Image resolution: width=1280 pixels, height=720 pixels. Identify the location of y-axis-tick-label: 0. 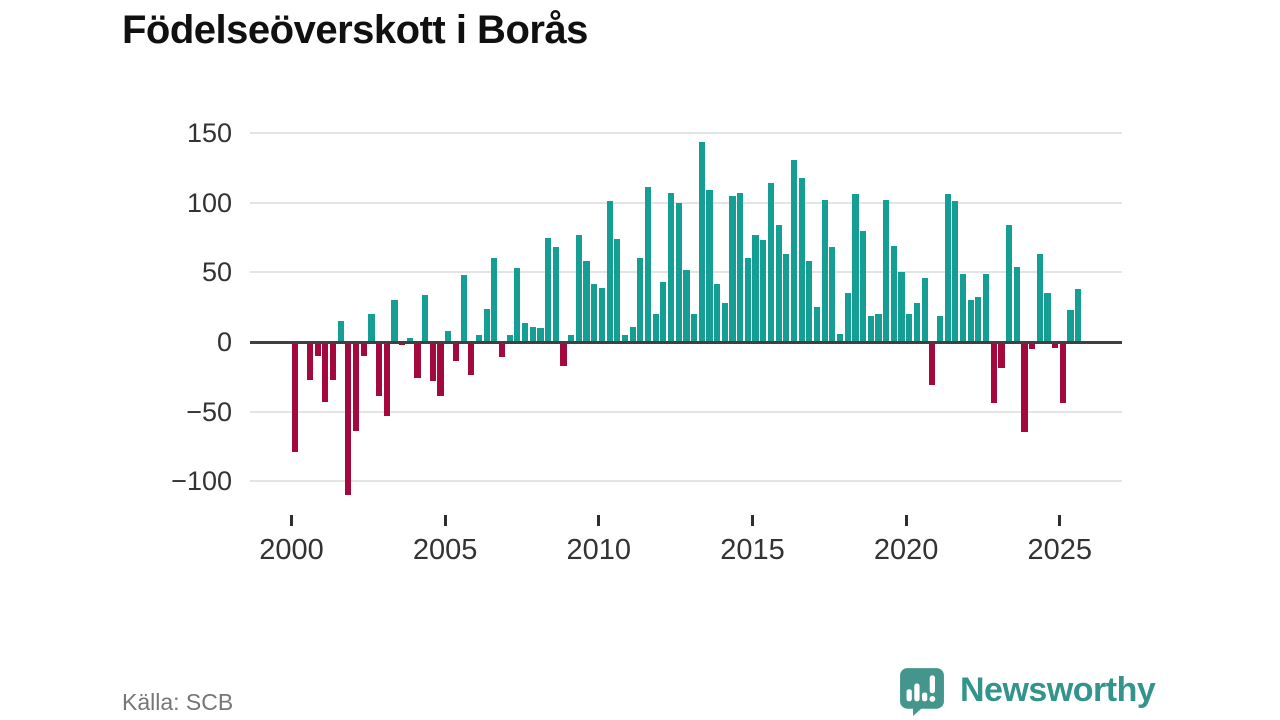
(224, 342).